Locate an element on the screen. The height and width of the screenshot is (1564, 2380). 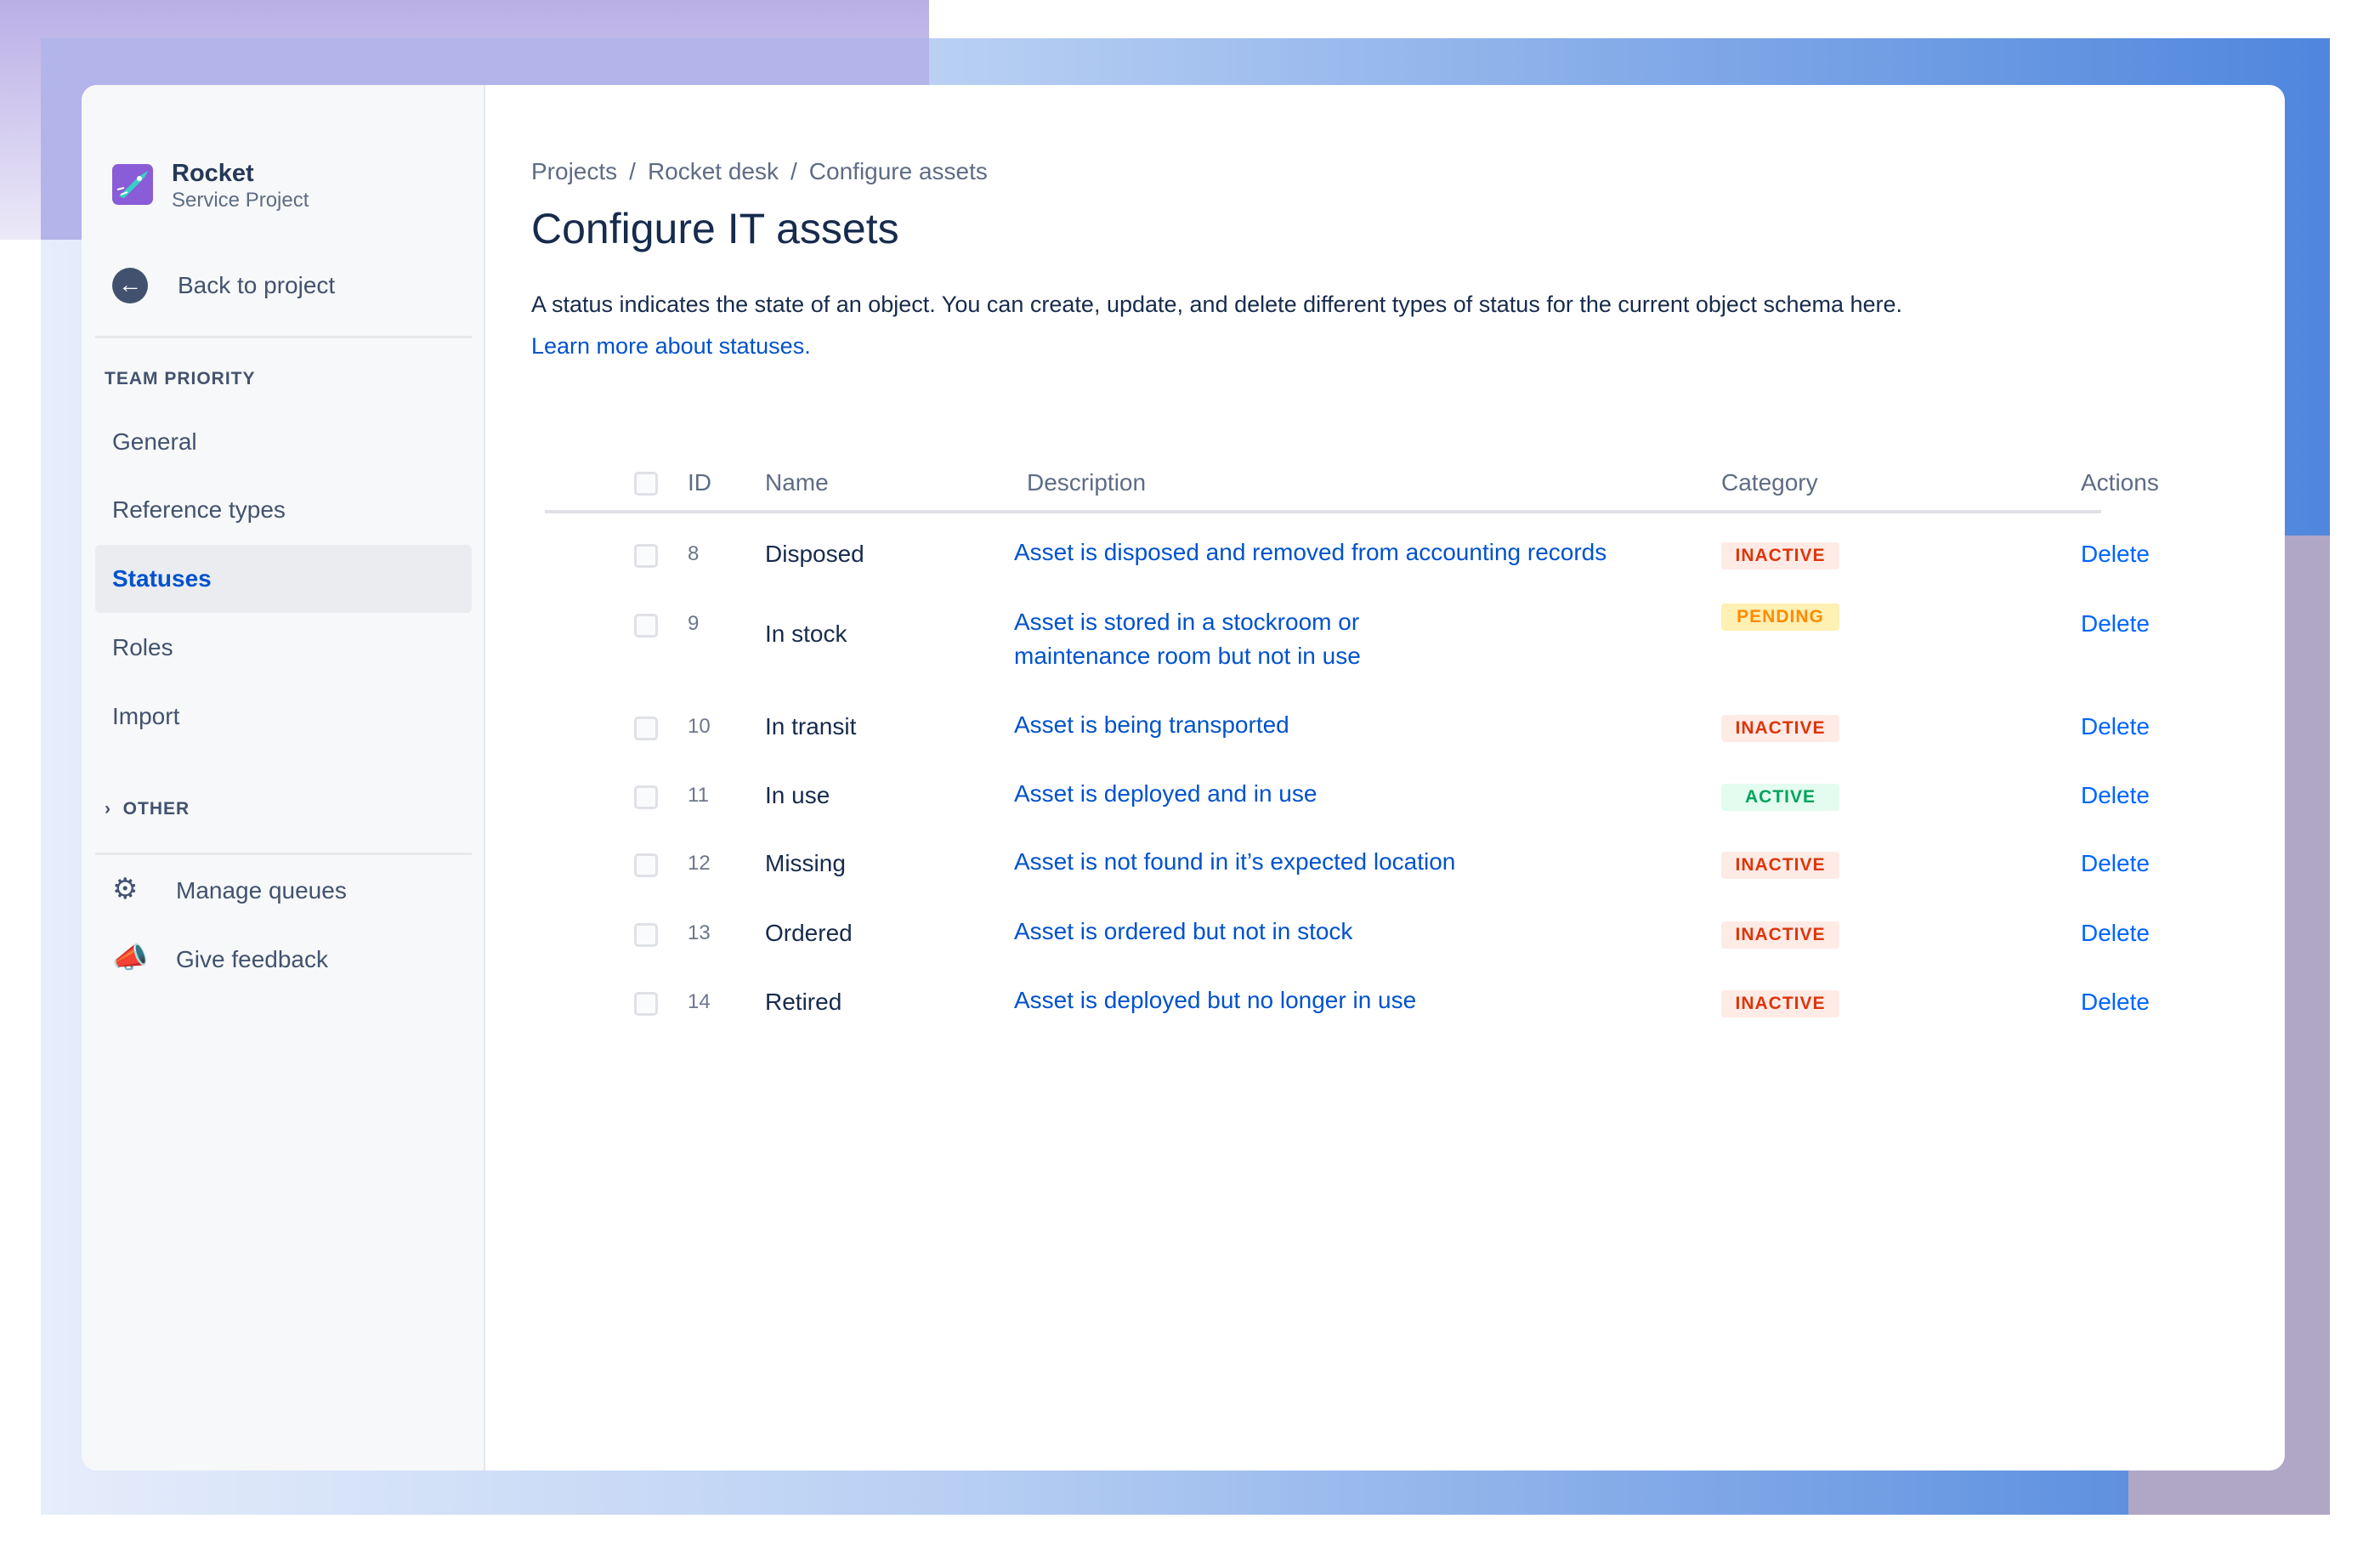
sidebar-item-statuses: Statuses is located at coordinates (283, 579).